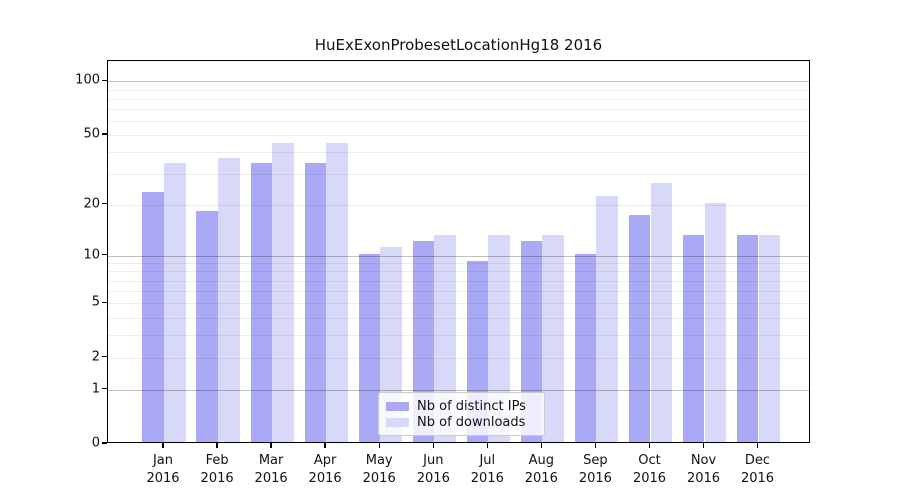 The image size is (900, 500). I want to click on legend: Nb of distinct IPs Nb of downloads, so click(461, 414).